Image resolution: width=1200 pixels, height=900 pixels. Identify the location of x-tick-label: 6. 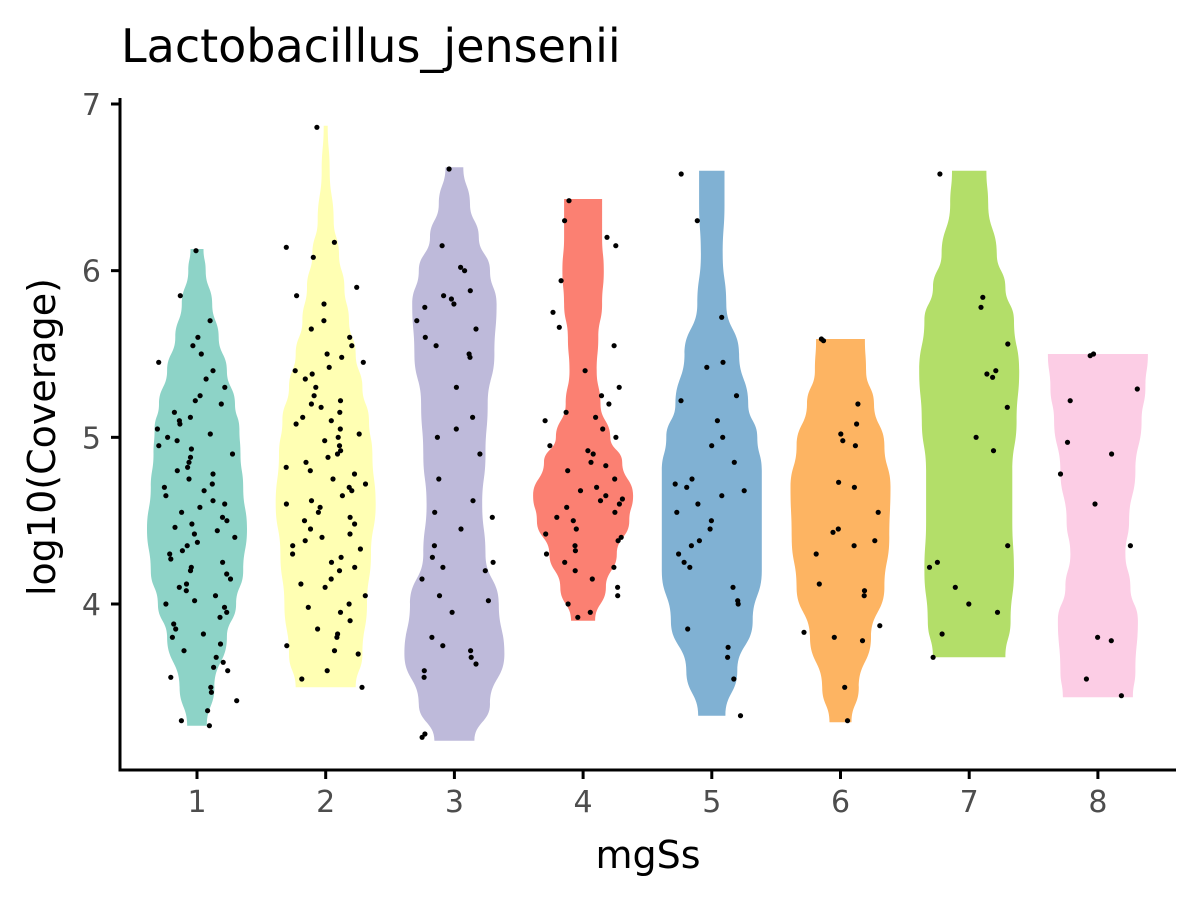
(840, 802).